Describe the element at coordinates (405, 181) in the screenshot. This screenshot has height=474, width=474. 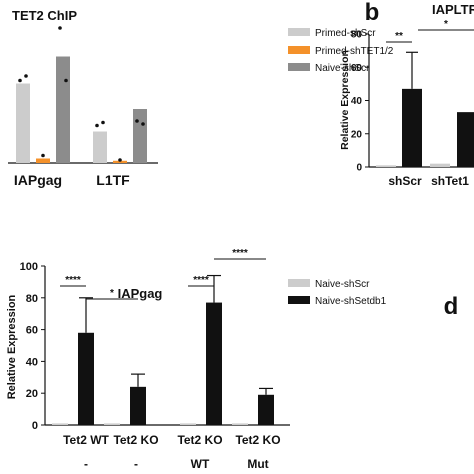
I see `x-tick-label: shScr` at that location.